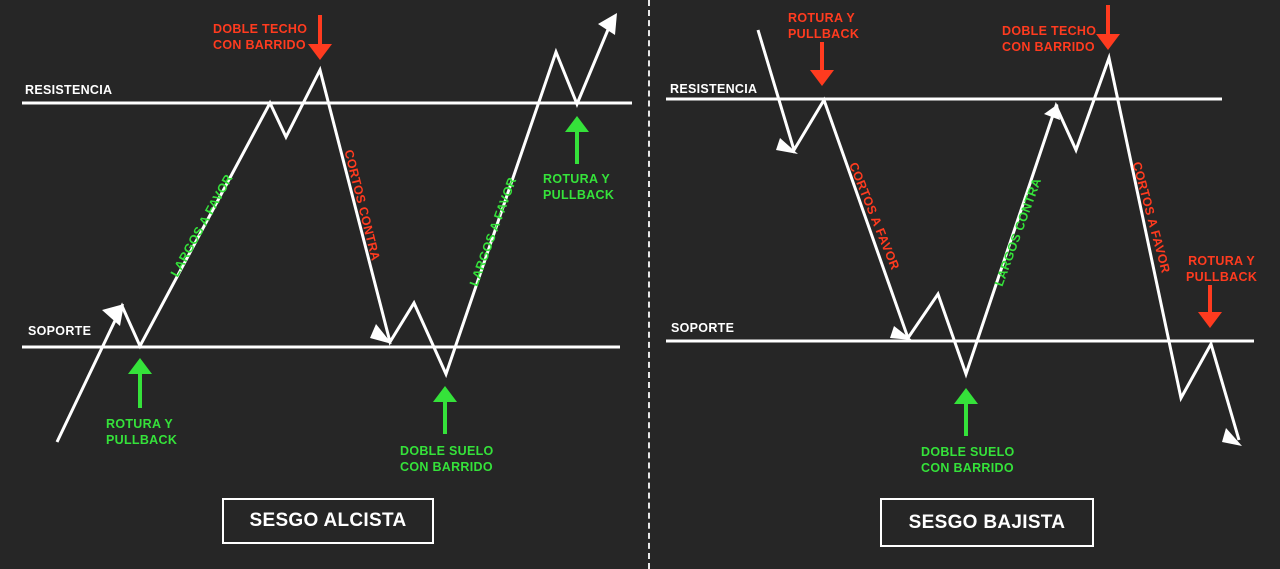 The image size is (1280, 569). Describe the element at coordinates (328, 521) in the screenshot. I see `bias-box: SESGO ALCISTA` at that location.